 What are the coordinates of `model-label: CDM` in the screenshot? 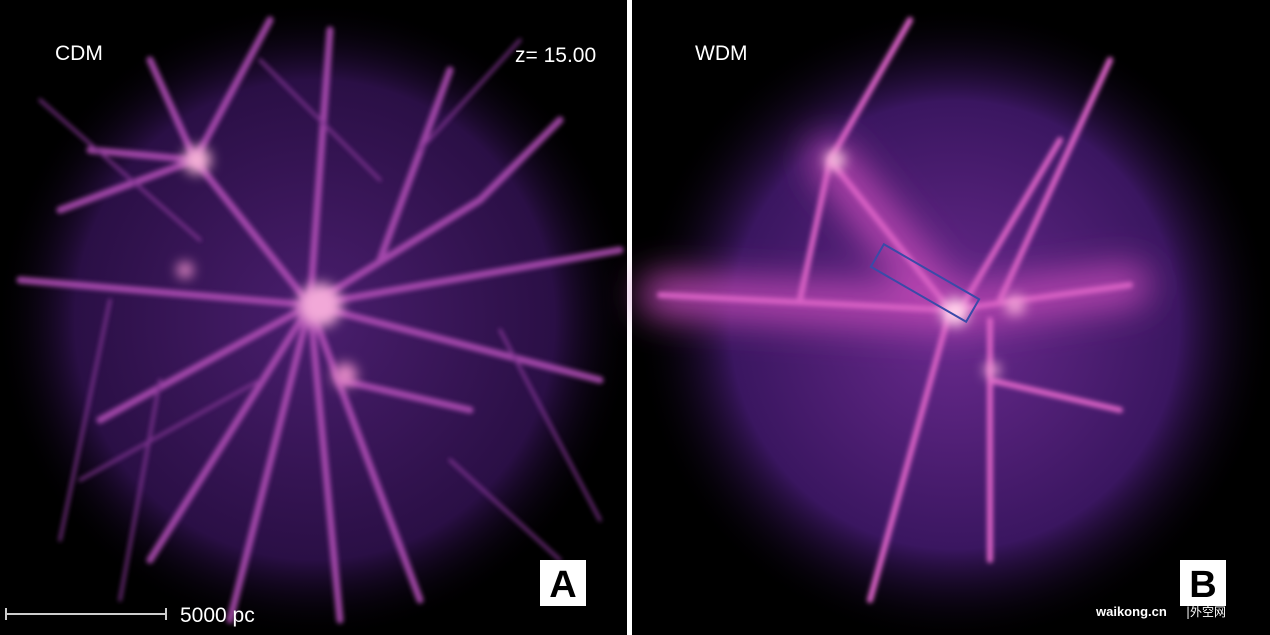 It's located at (79, 53).